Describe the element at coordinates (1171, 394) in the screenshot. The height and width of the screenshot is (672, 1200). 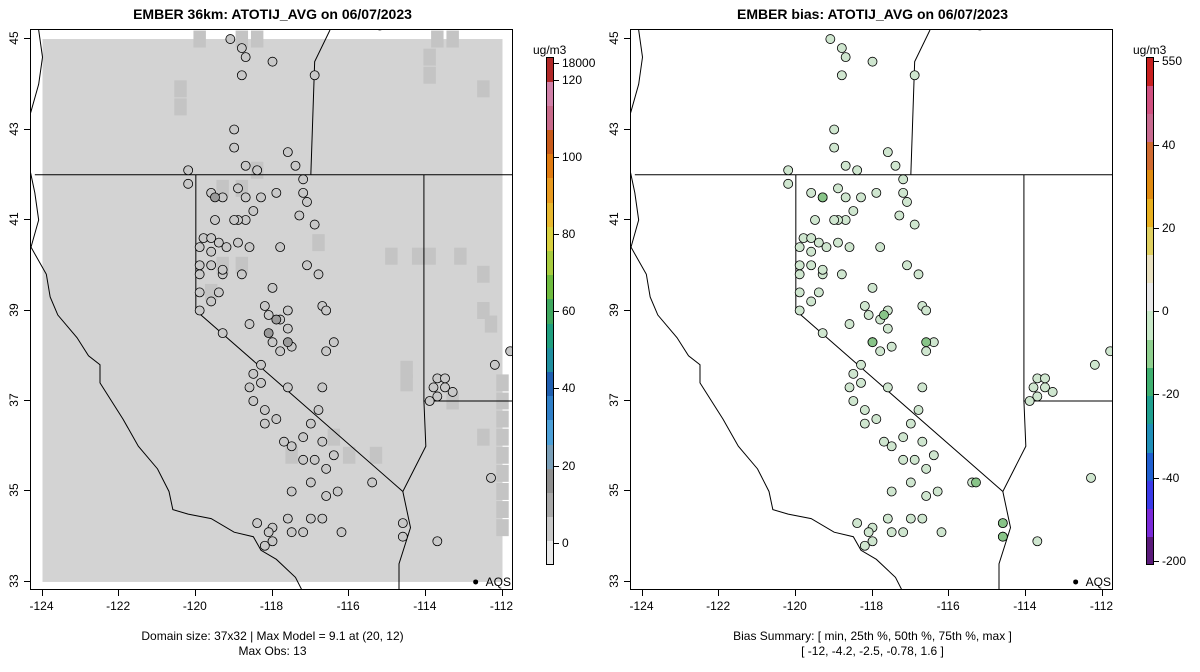
I see `colorbar-label: -20` at that location.